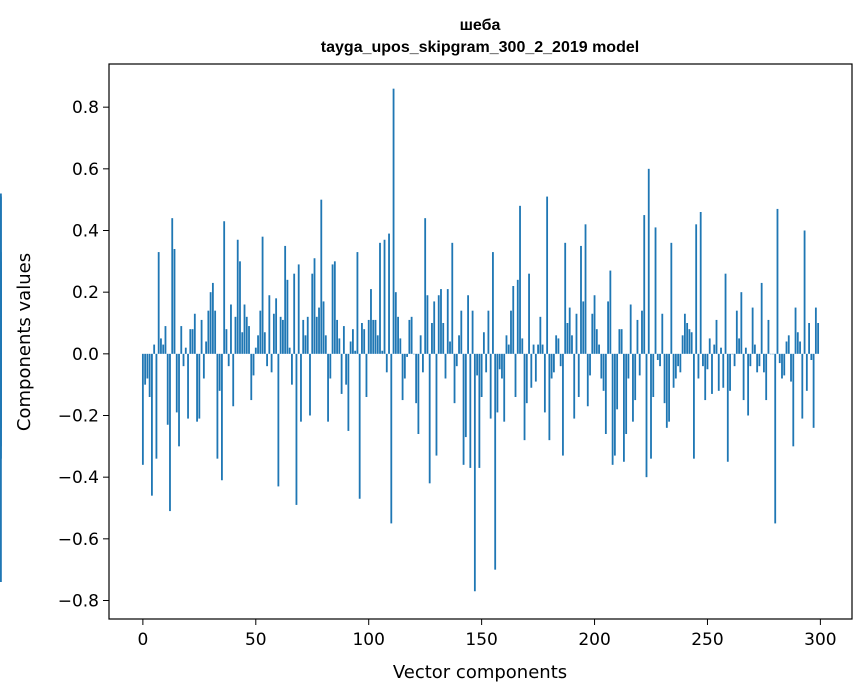  I want to click on chart-title: шеба, so click(480, 25).